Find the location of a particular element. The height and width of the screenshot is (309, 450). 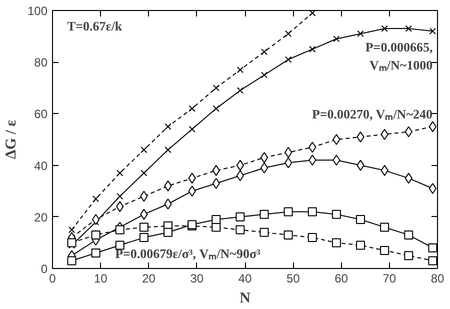

y-tick-label: 80 is located at coordinates (41, 63).